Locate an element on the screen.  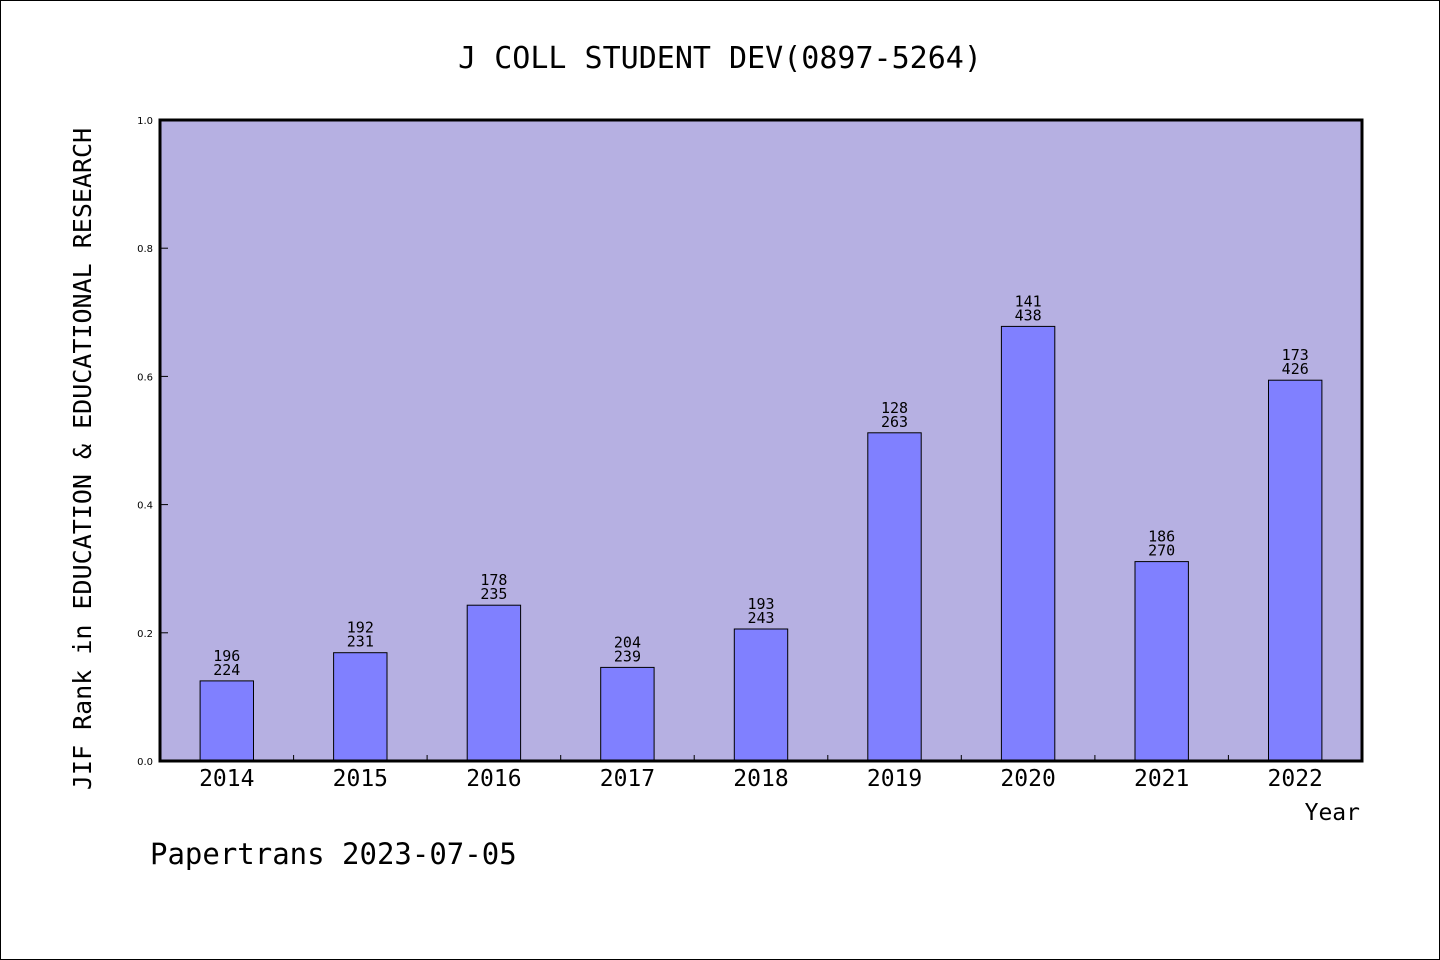
bar-rank-label-2014: 196 is located at coordinates (226, 656).